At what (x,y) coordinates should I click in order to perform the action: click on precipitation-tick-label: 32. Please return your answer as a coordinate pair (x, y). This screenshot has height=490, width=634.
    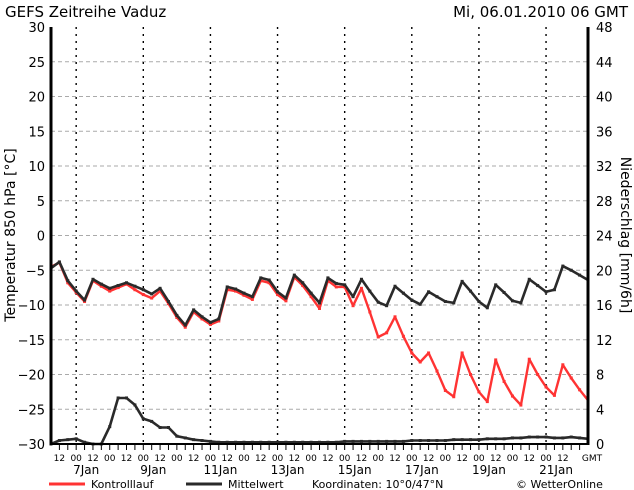
    Looking at the image, I should click on (604, 167).